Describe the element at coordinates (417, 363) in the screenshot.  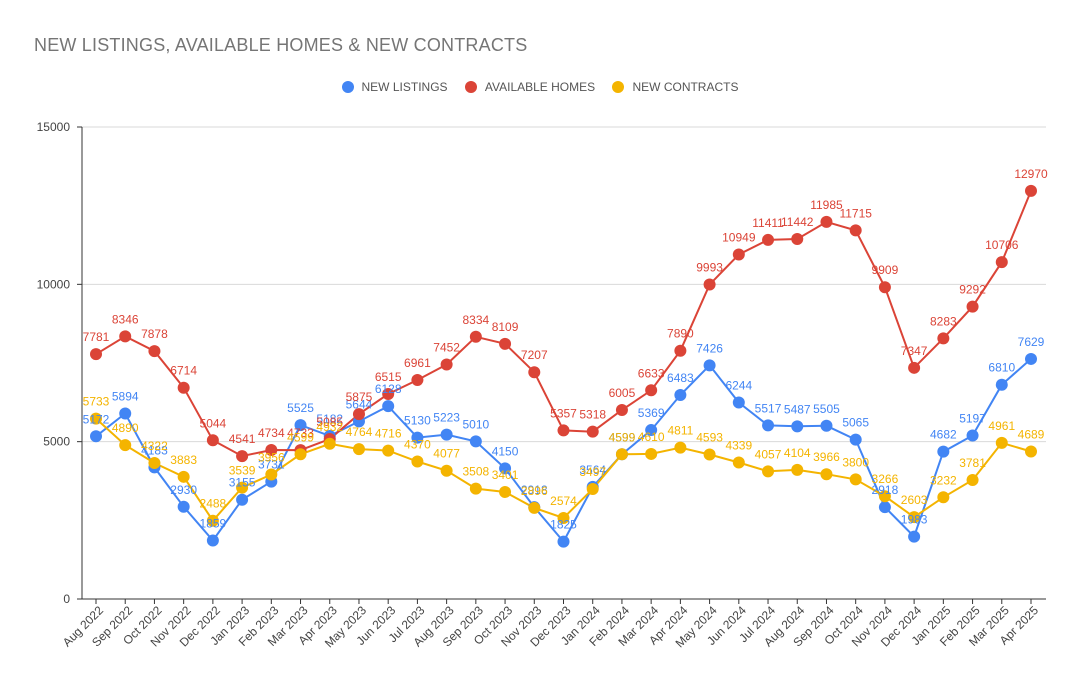
I see `data-label-available-homes: 6961` at that location.